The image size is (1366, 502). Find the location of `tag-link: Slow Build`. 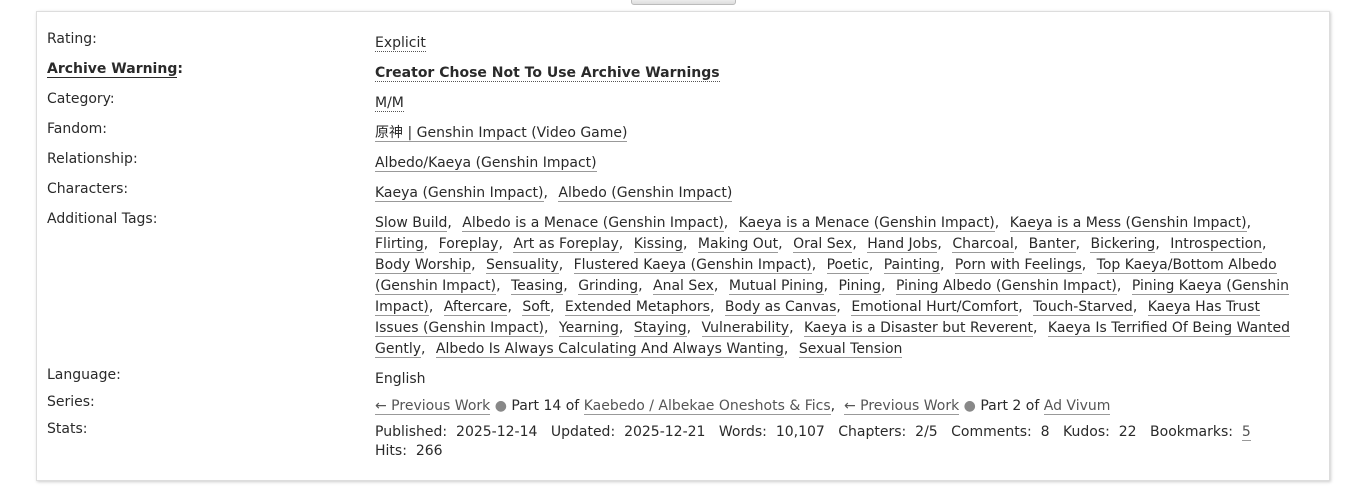

tag-link: Slow Build is located at coordinates (411, 223).